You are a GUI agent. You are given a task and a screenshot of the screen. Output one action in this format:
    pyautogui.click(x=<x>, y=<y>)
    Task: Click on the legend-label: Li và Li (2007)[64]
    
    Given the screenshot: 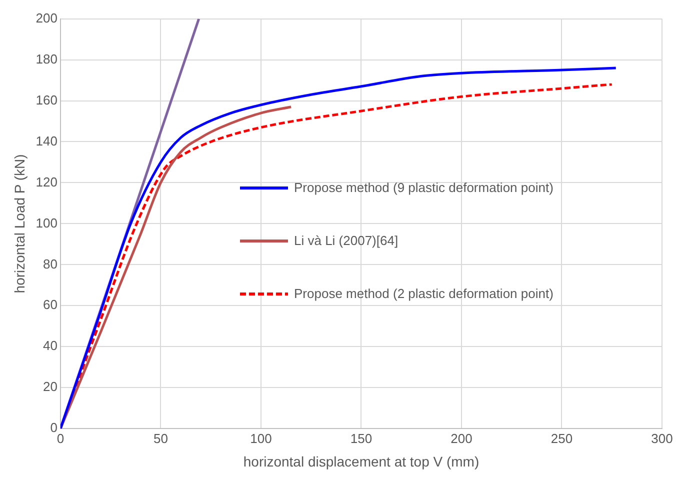 What is the action you would take?
    pyautogui.click(x=346, y=240)
    